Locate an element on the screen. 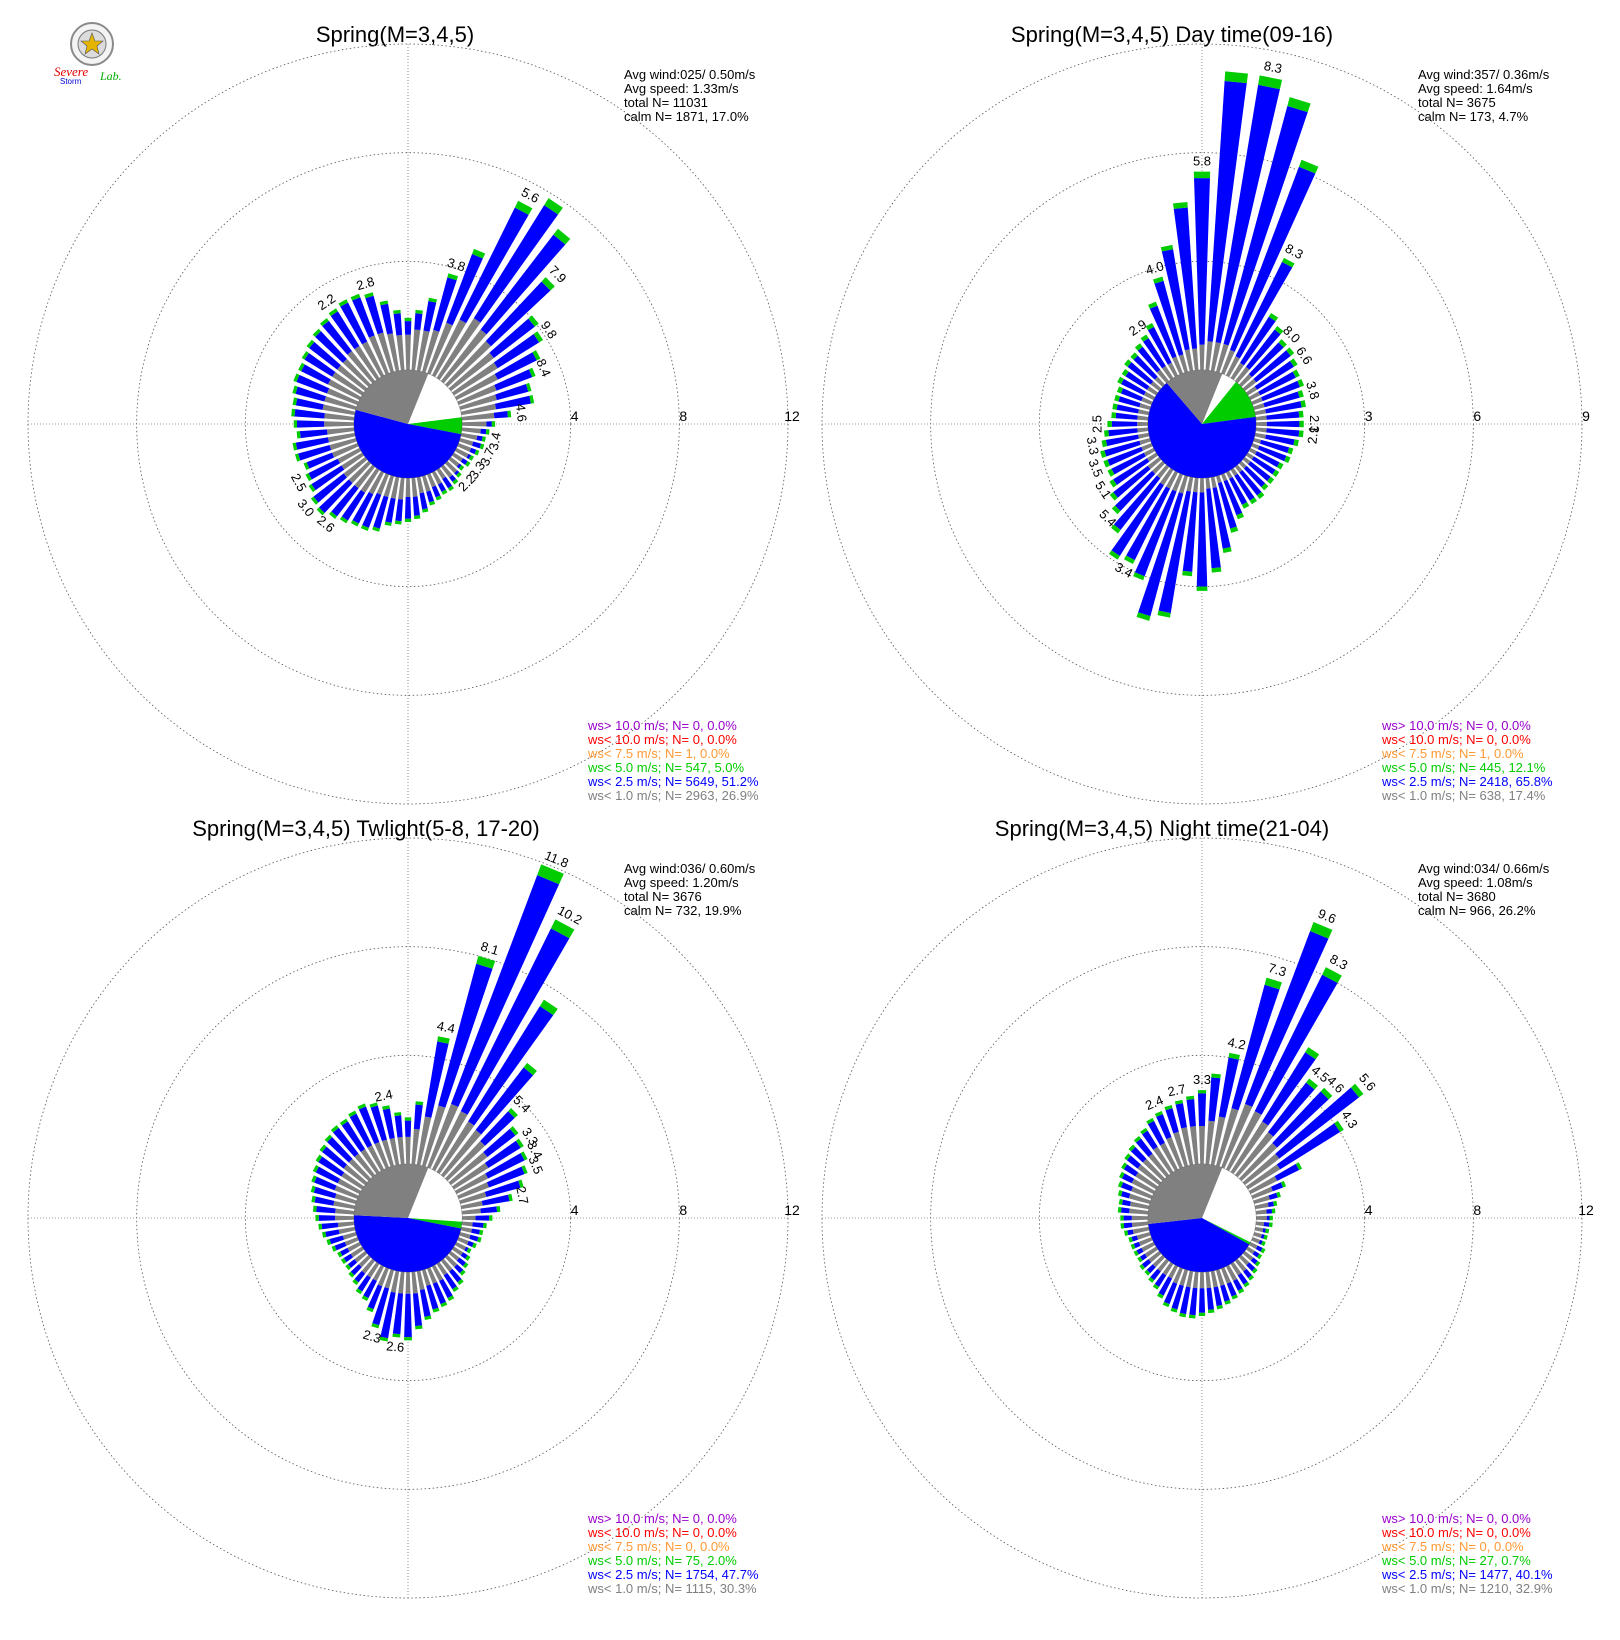  bar-value-label: 3.5 is located at coordinates (1095, 468).